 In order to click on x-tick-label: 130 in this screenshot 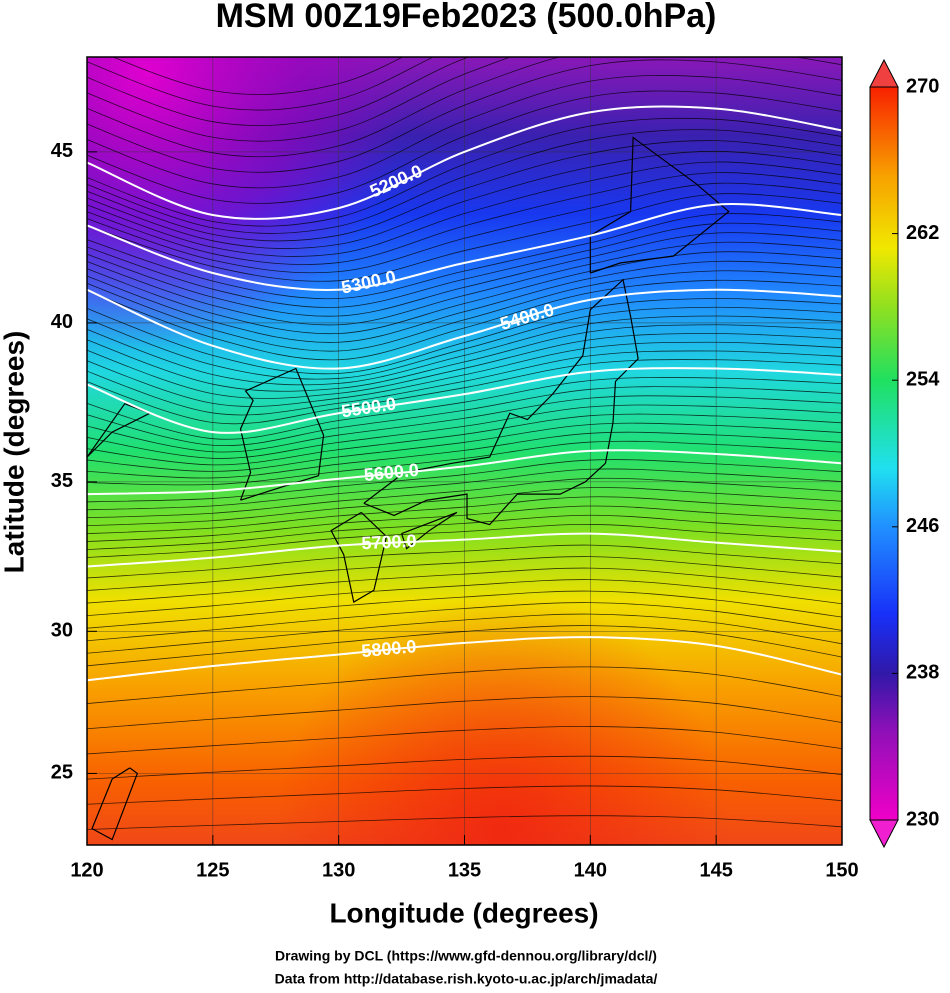, I will do `click(338, 870)`.